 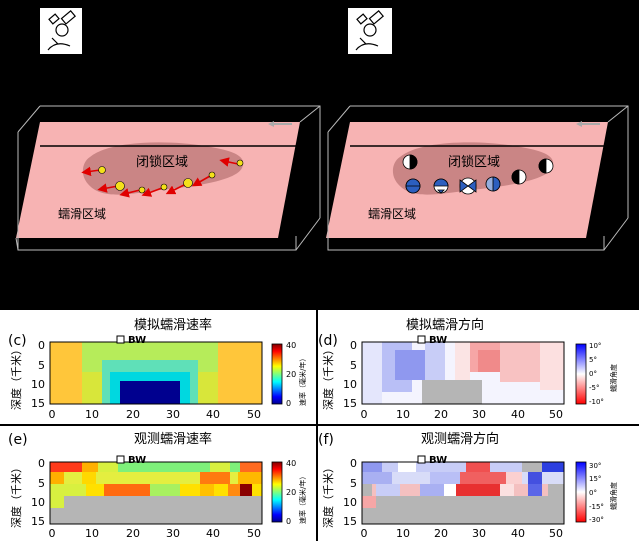 What do you see at coordinates (137, 460) in the screenshot?
I see `panel-e-station: BW` at bounding box center [137, 460].